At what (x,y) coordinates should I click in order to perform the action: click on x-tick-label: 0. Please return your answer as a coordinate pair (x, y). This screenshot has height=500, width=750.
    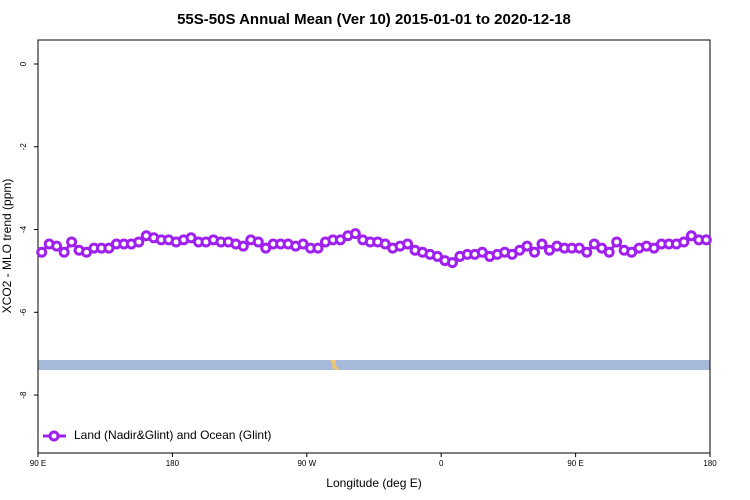
    Looking at the image, I should click on (441, 463).